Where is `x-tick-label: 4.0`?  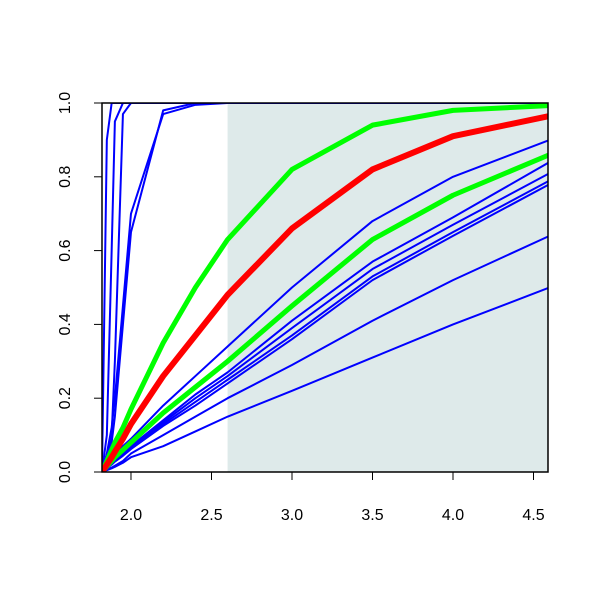
x-tick-label: 4.0 is located at coordinates (453, 515).